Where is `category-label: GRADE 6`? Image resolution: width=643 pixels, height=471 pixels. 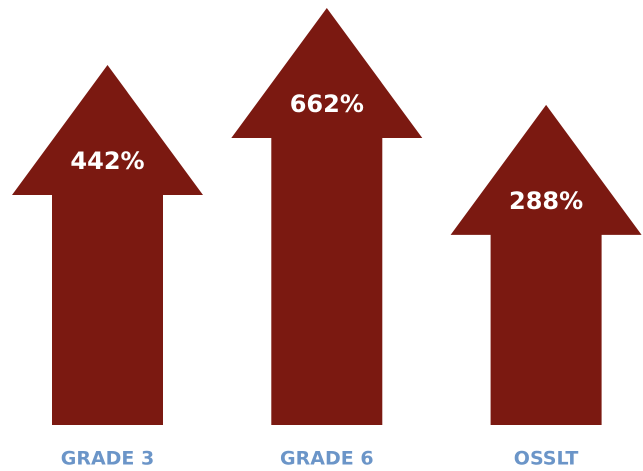 category-label: GRADE 6 is located at coordinates (327, 459).